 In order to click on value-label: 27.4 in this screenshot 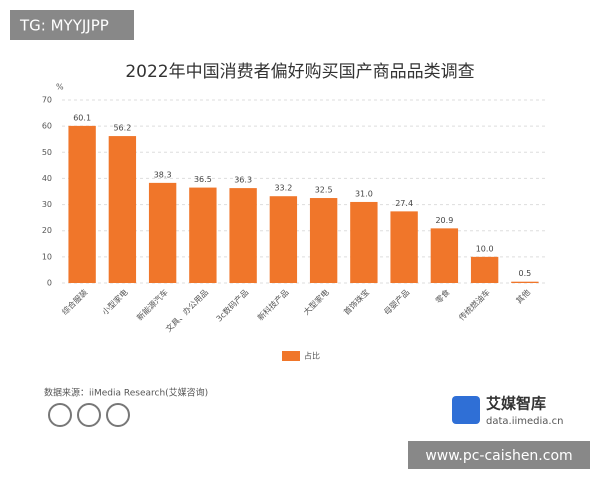, I will do `click(404, 203)`.